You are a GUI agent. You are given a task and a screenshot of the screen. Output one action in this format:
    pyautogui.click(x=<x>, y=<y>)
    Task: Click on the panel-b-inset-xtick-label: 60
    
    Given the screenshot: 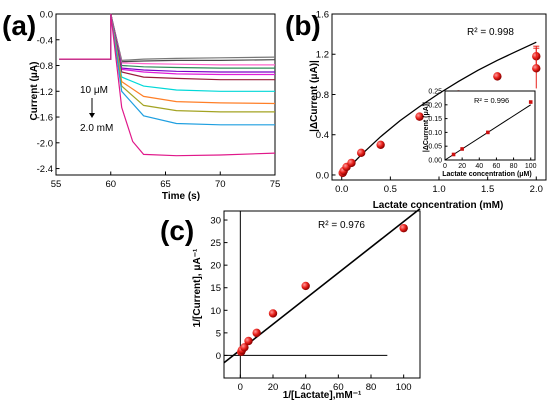 What is the action you would take?
    pyautogui.click(x=497, y=166)
    